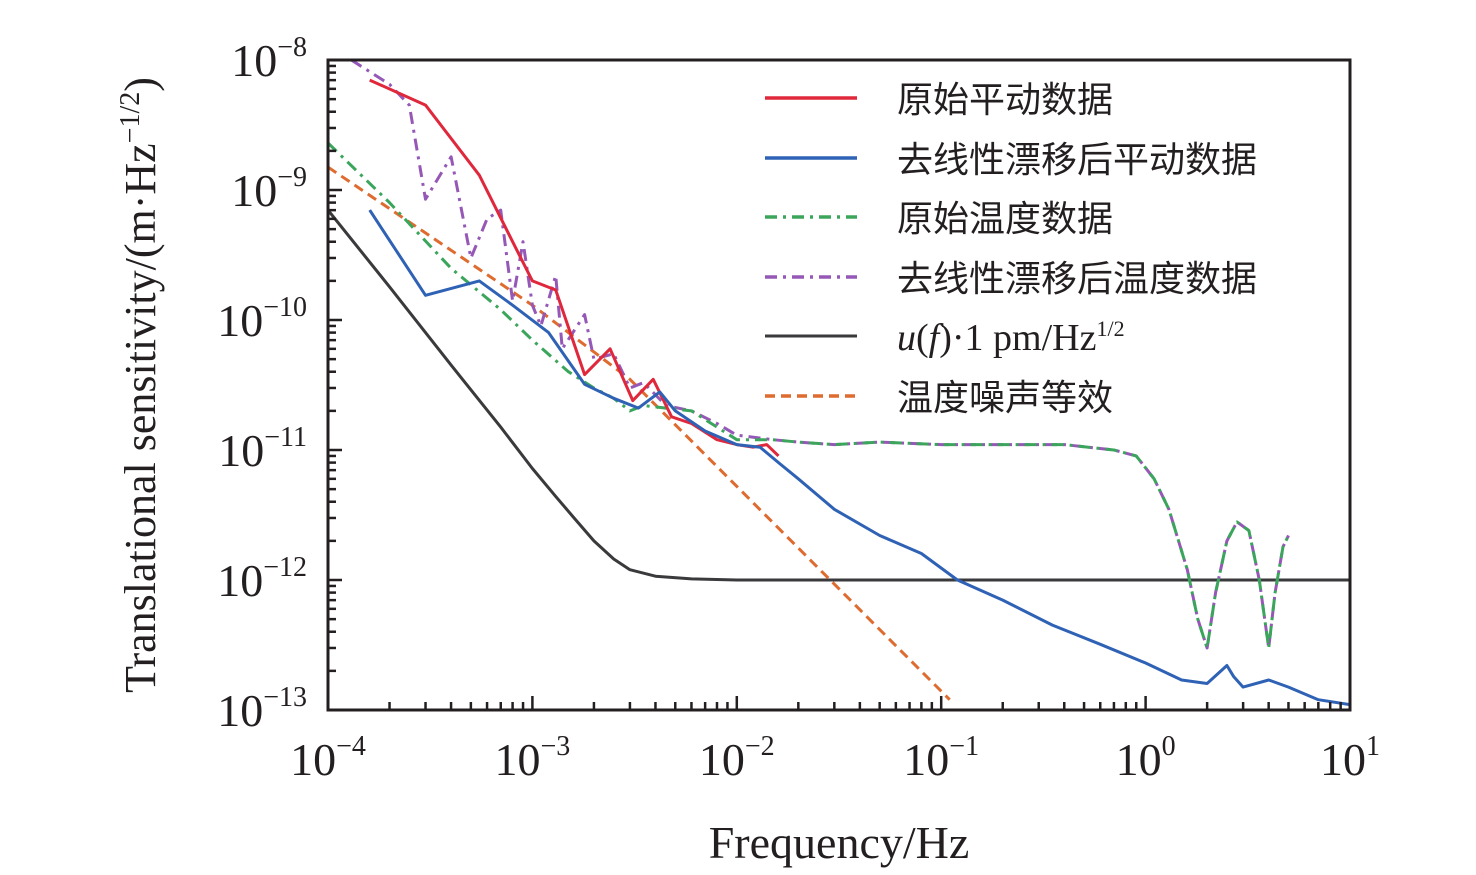  What do you see at coordinates (140, 418) in the screenshot?
I see `y-axis-title-main: Translational sensitivity/(m·Hz` at bounding box center [140, 418].